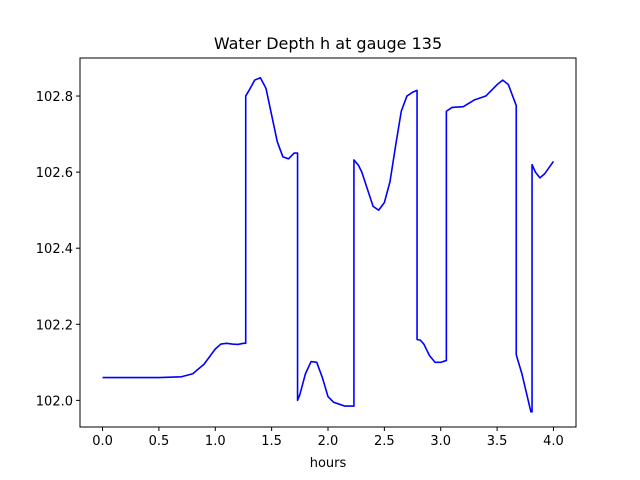 The height and width of the screenshot is (480, 640). I want to click on x-axis-label: hours, so click(328, 463).